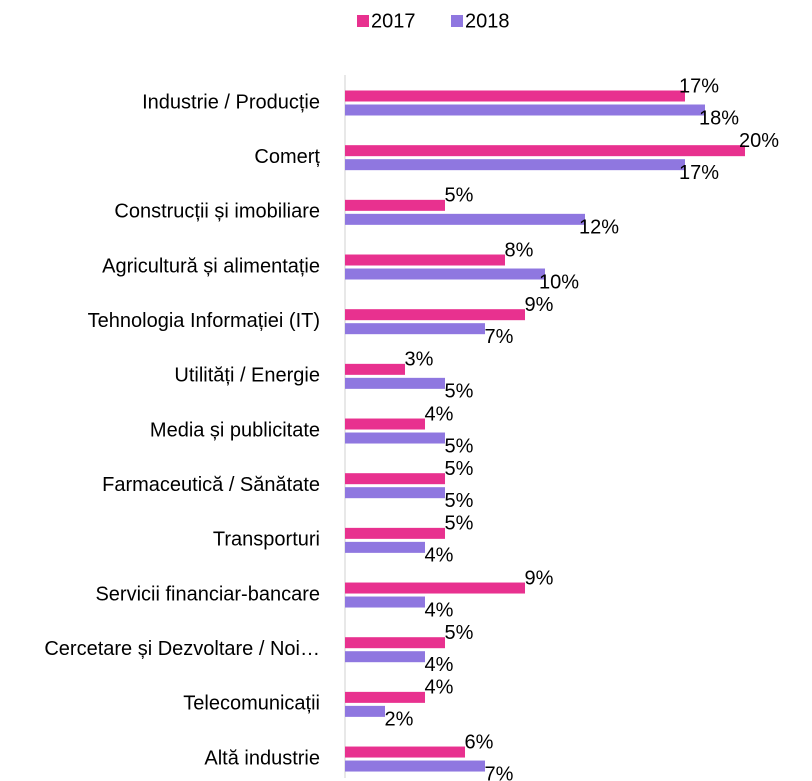 Image resolution: width=812 pixels, height=781 pixels. I want to click on category-label: Tehnologia Informației (IT), so click(204, 321).